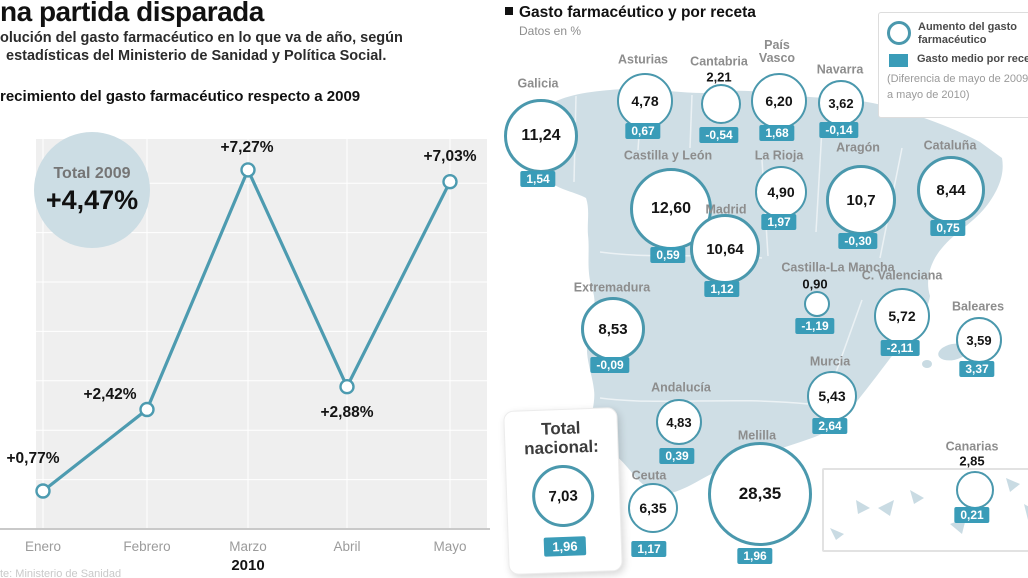 Image resolution: width=1028 pixels, height=578 pixels. What do you see at coordinates (346, 412) in the screenshot?
I see `svg-text: +2,88%` at bounding box center [346, 412].